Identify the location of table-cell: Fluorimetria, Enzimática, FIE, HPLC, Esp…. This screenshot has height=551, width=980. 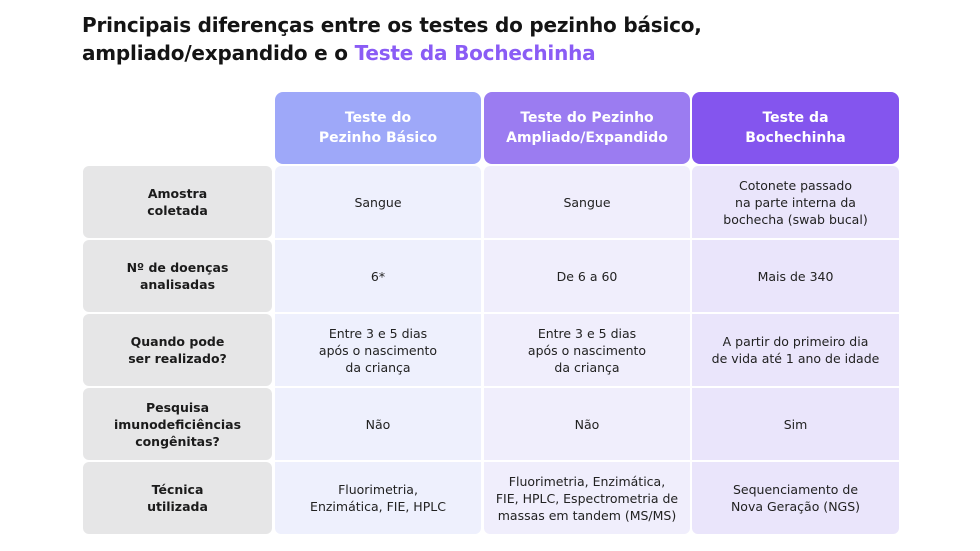
(587, 498).